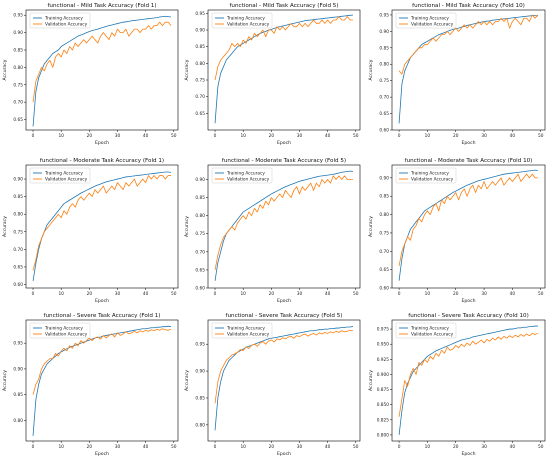  What do you see at coordinates (383, 390) in the screenshot?
I see `y-tick-label: 0.875` at bounding box center [383, 390].